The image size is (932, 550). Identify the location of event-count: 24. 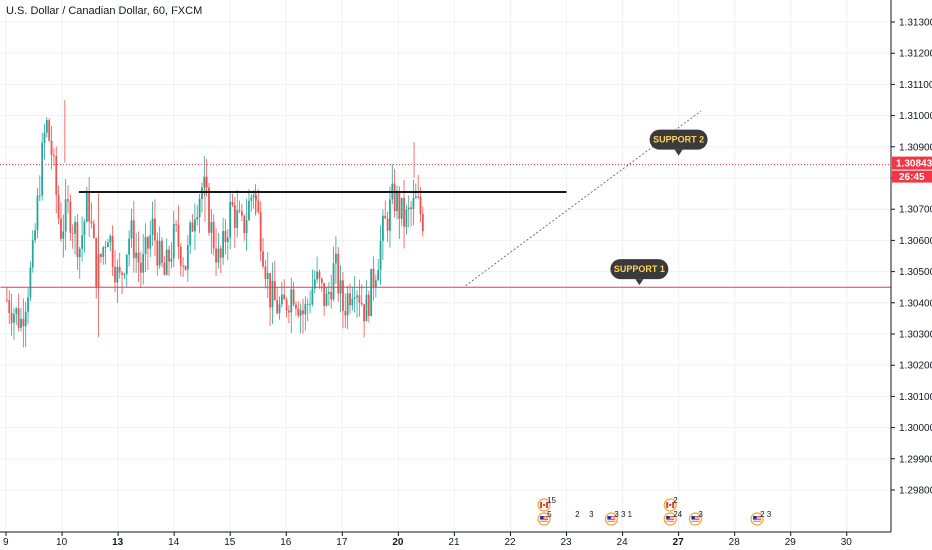
(677, 514).